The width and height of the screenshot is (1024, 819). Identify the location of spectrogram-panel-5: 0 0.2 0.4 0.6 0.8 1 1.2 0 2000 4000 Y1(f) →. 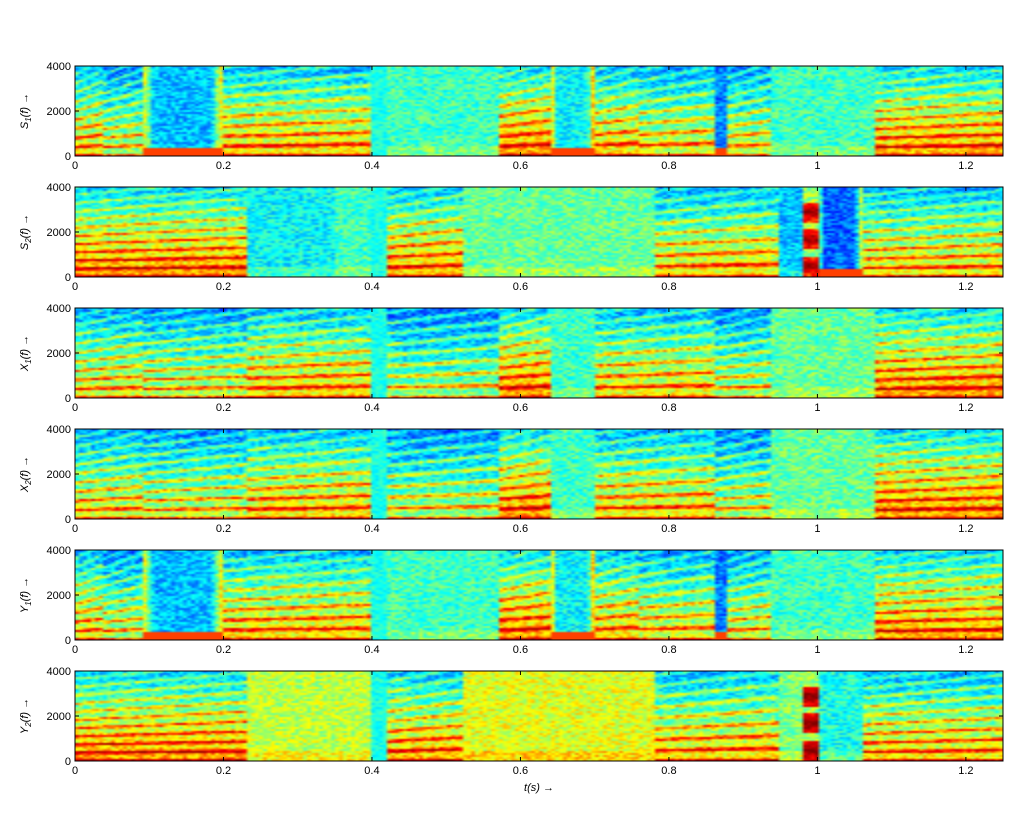
(511, 600).